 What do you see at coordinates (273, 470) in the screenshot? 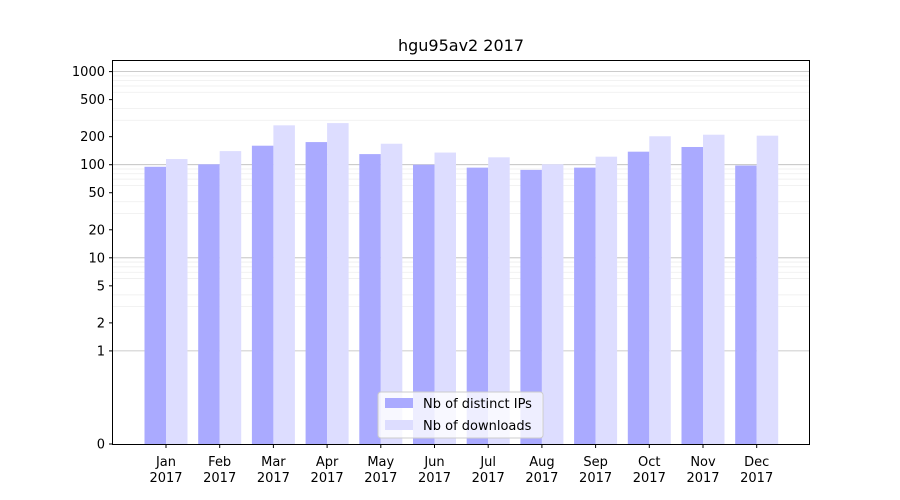
I see `x-tick-label: Mar 2017` at bounding box center [273, 470].